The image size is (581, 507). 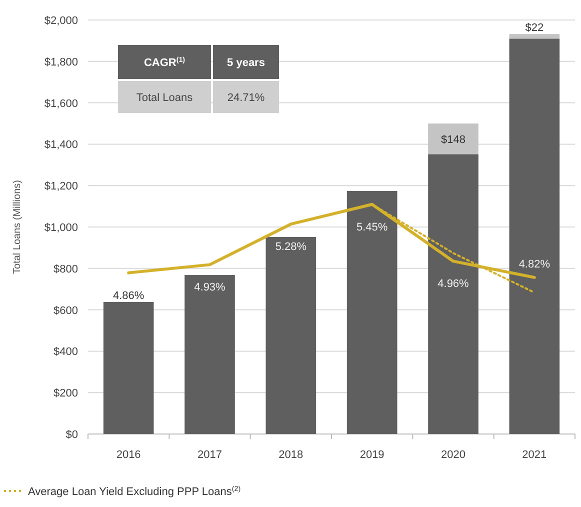 What do you see at coordinates (291, 455) in the screenshot?
I see `x-tick-label: 2018` at bounding box center [291, 455].